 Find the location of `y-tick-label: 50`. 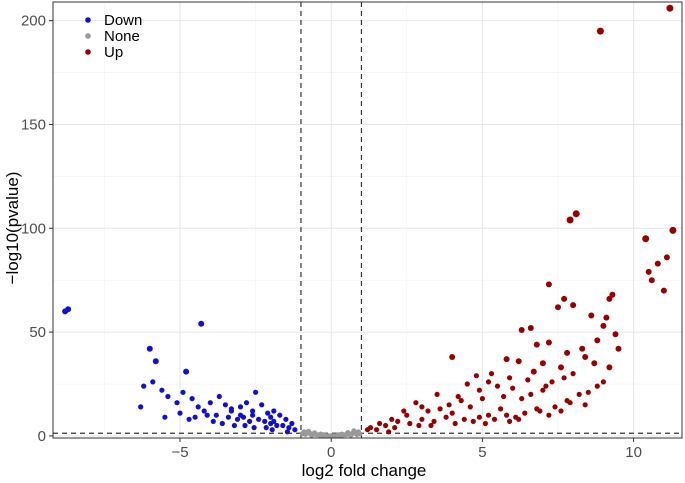

y-tick-label: 50 is located at coordinates (37, 332).